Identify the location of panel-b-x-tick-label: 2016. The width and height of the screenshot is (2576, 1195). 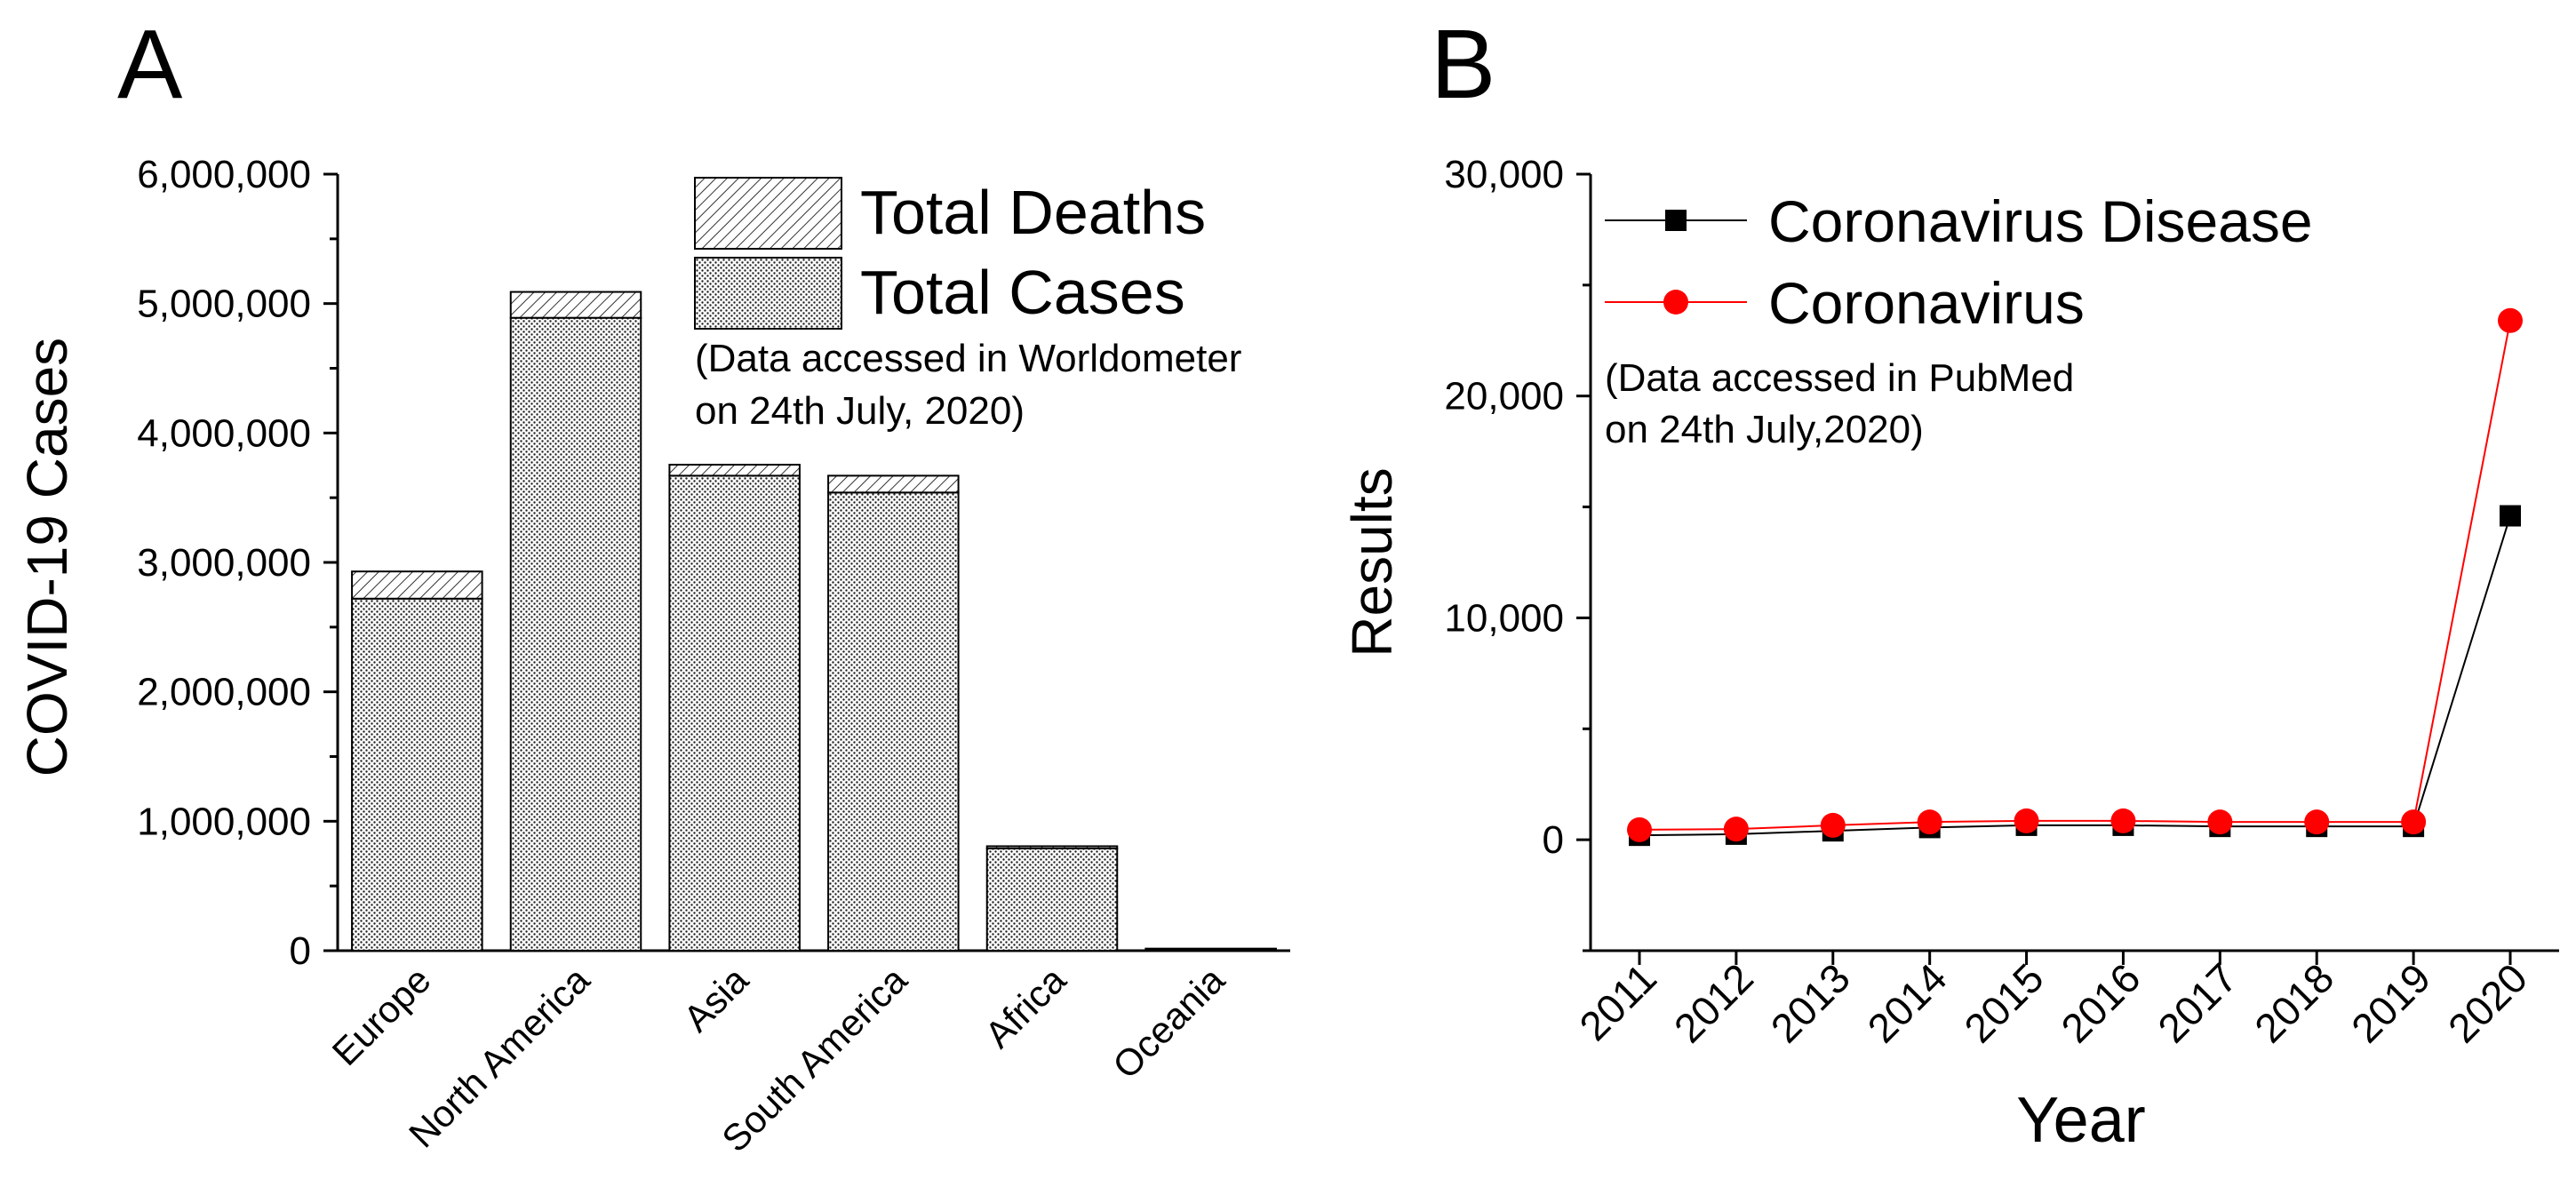
(2100, 1002).